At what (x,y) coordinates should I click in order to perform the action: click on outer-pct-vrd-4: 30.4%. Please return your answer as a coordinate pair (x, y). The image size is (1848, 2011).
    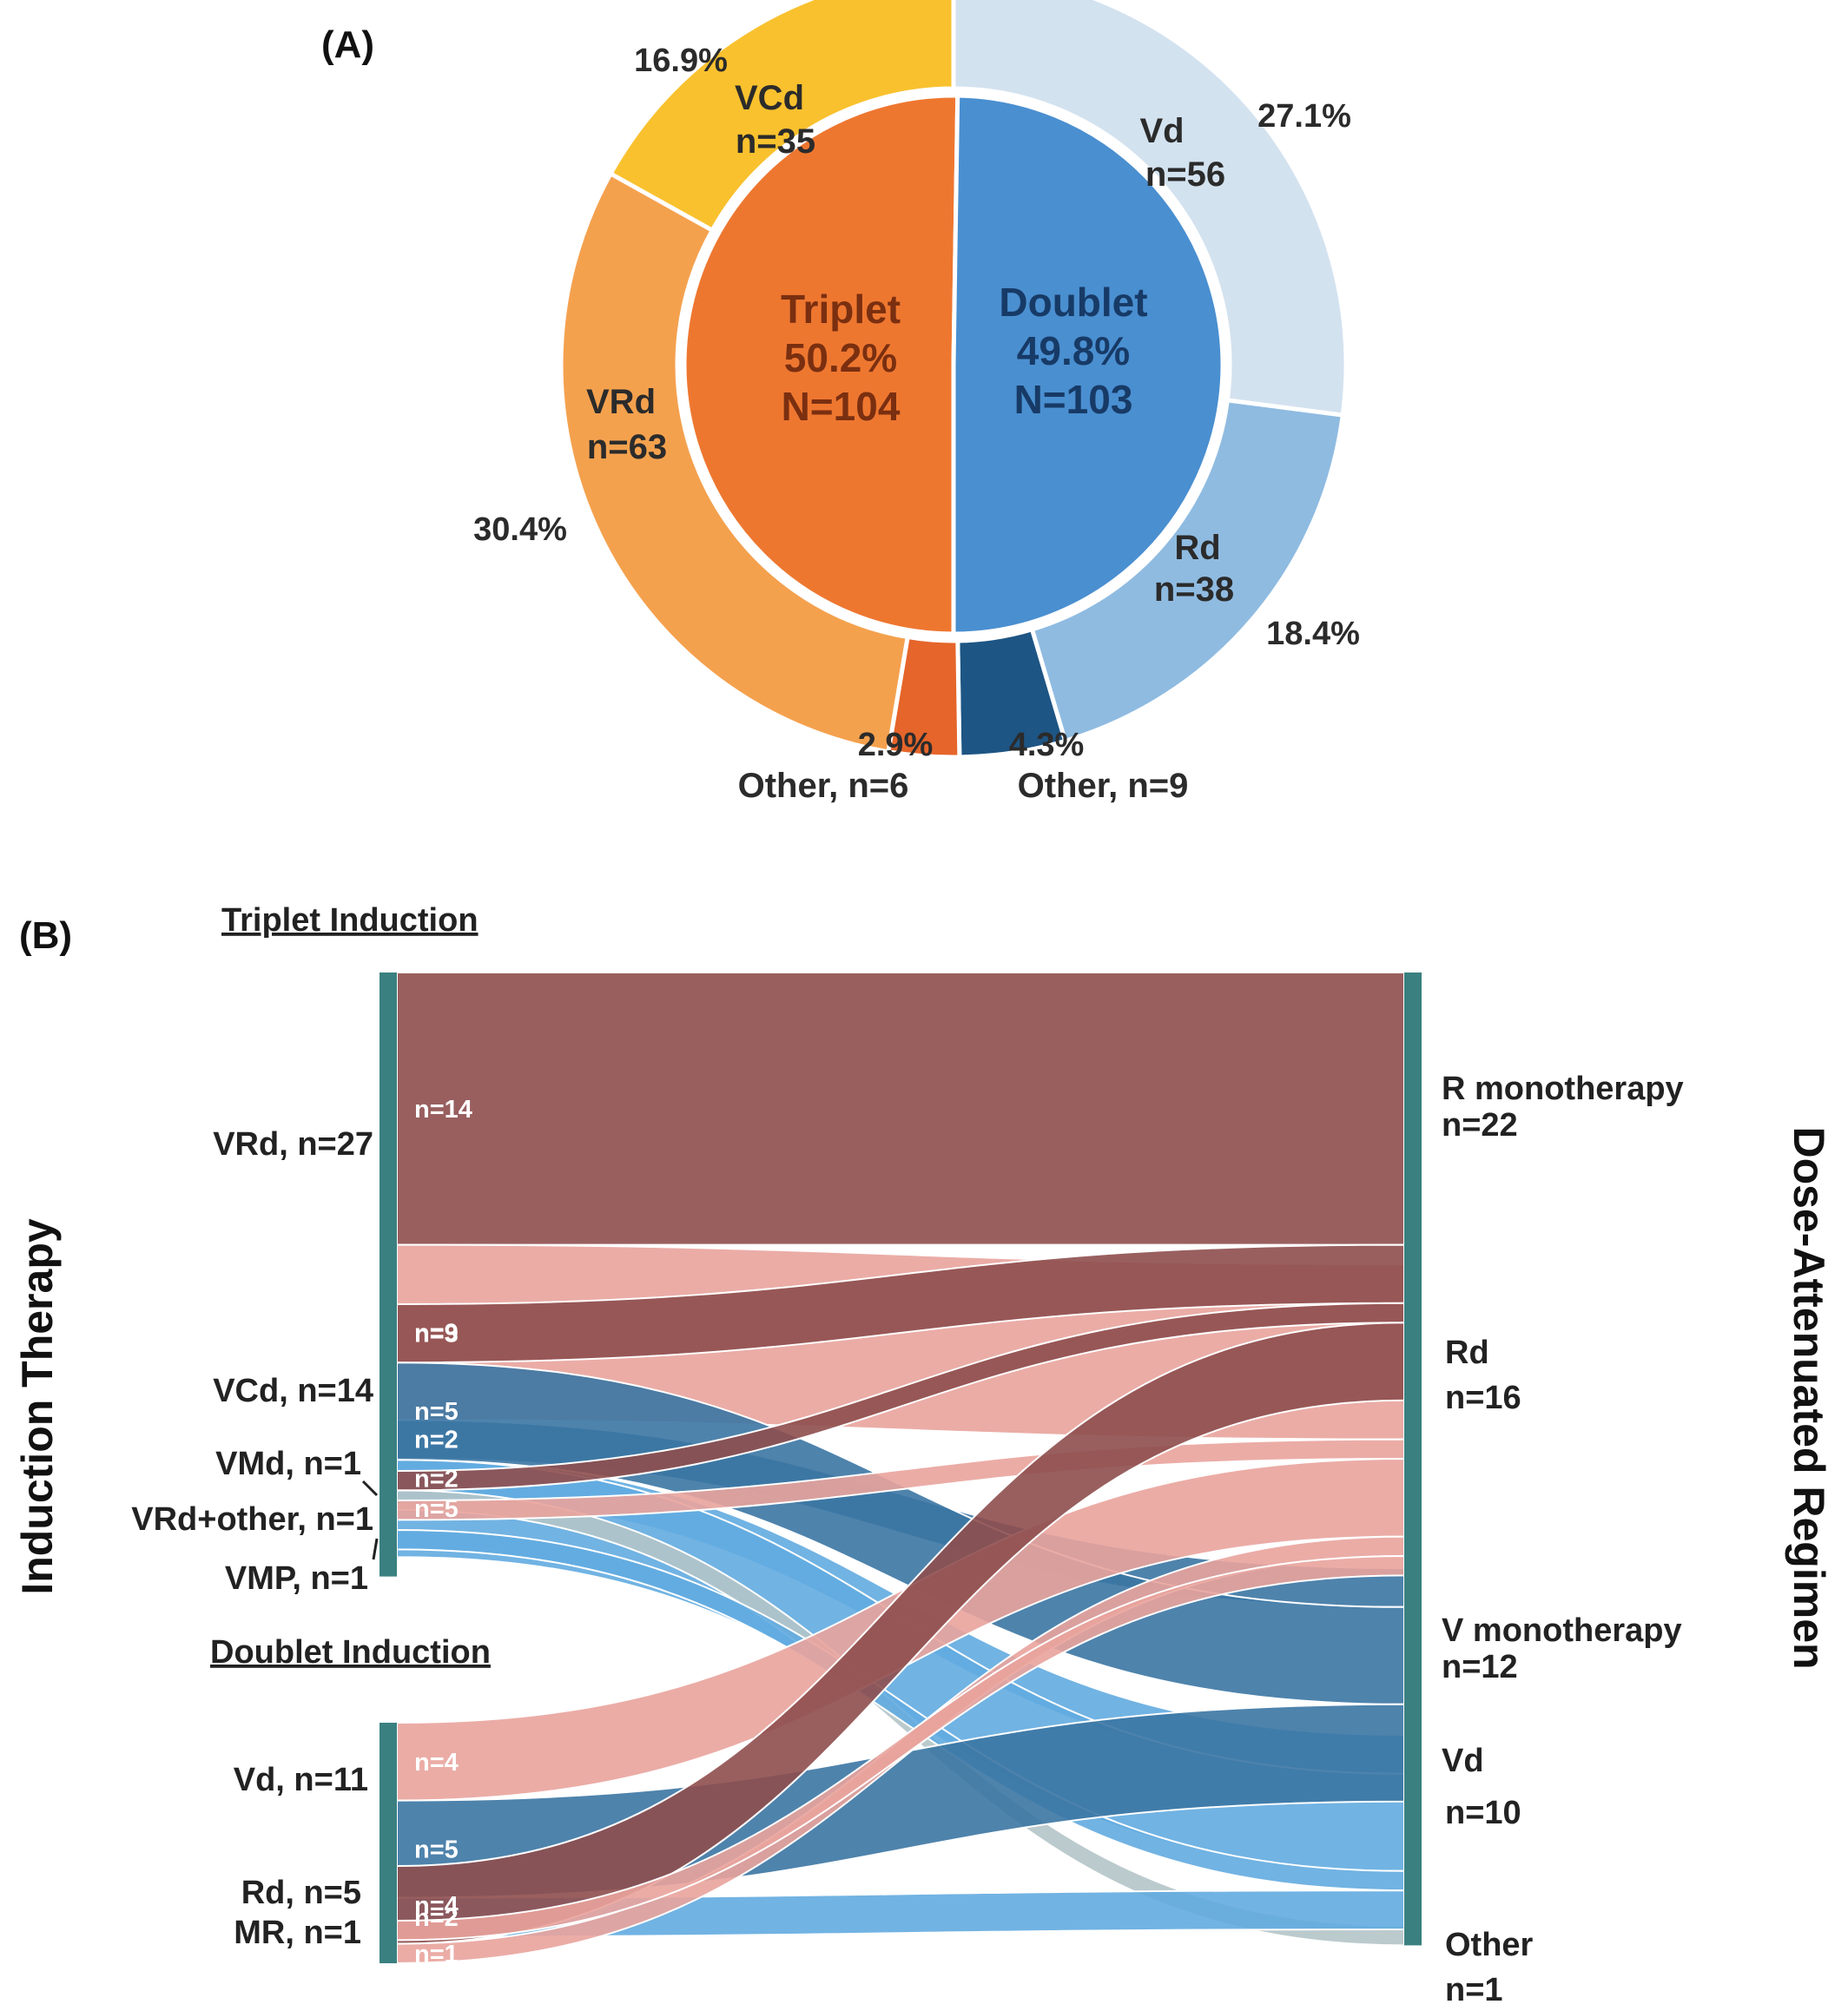
    Looking at the image, I should click on (520, 529).